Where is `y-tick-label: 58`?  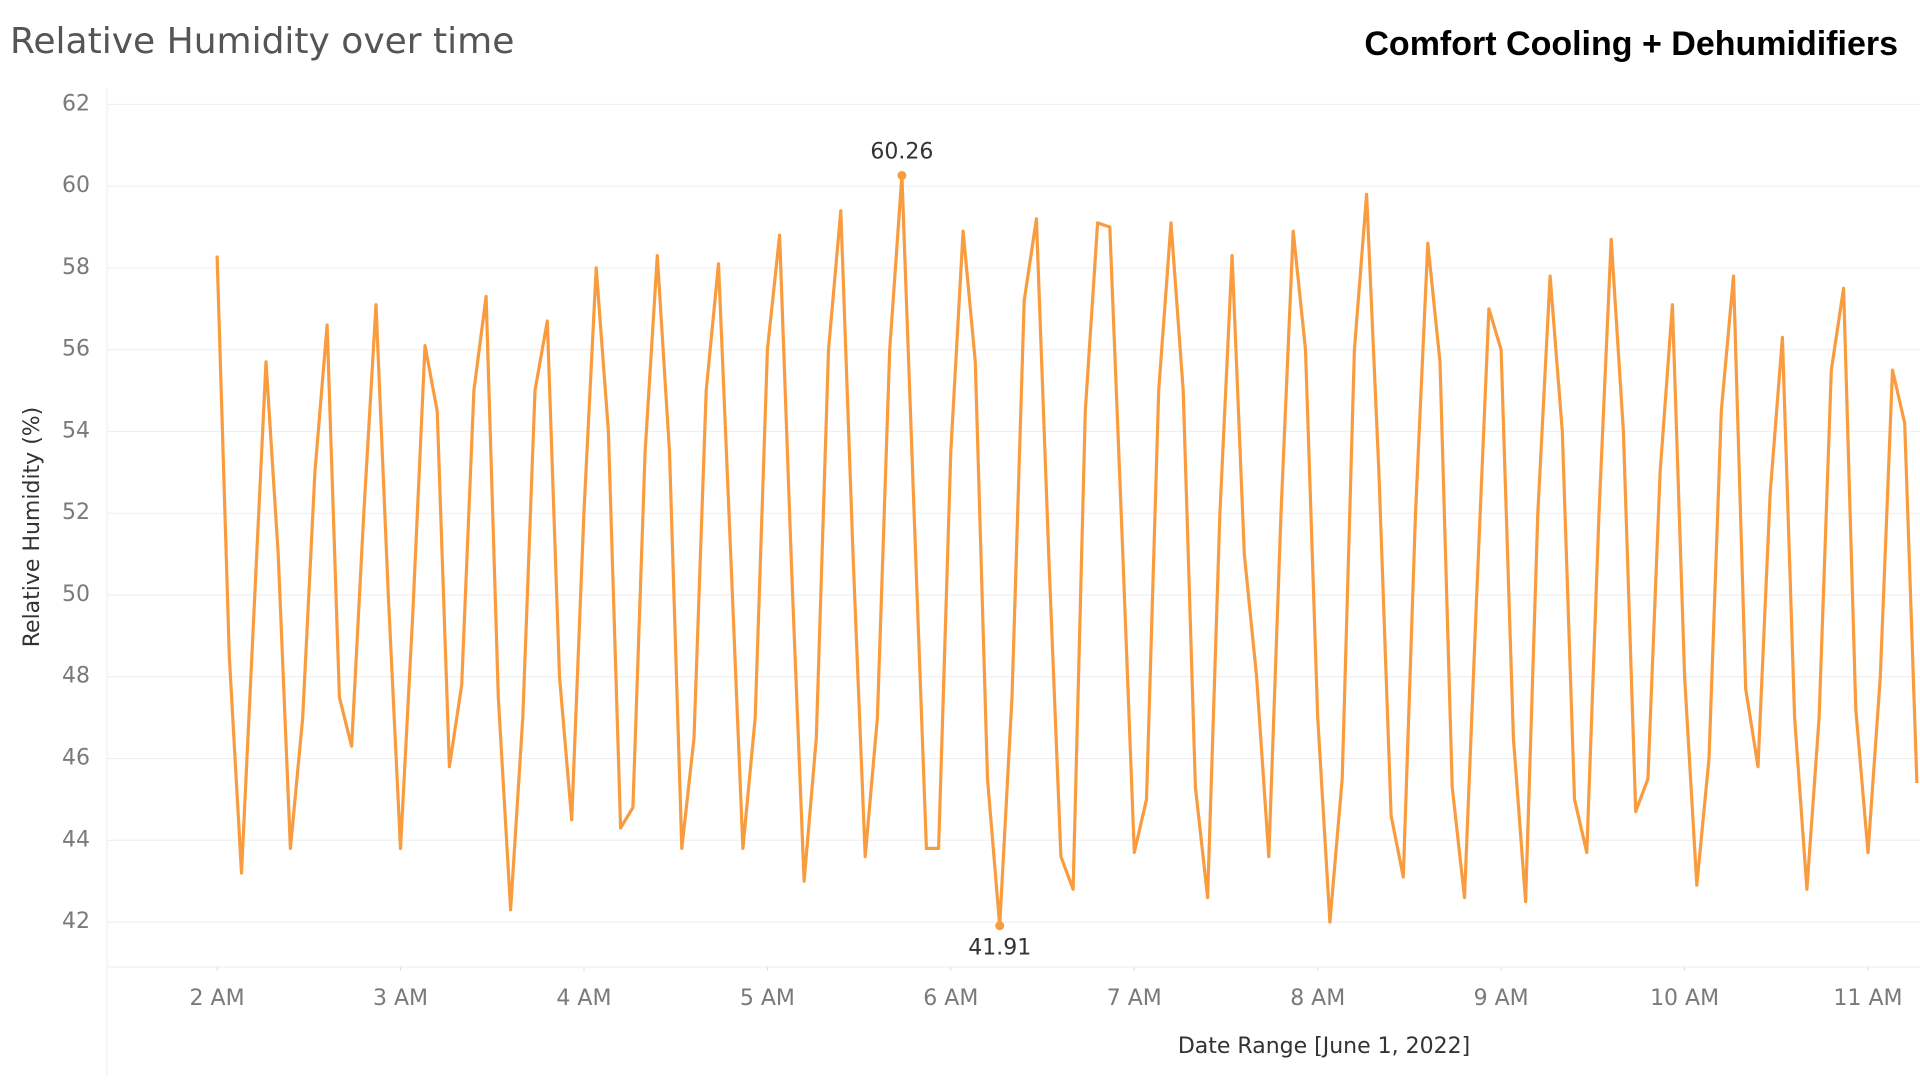
y-tick-label: 58 is located at coordinates (76, 267).